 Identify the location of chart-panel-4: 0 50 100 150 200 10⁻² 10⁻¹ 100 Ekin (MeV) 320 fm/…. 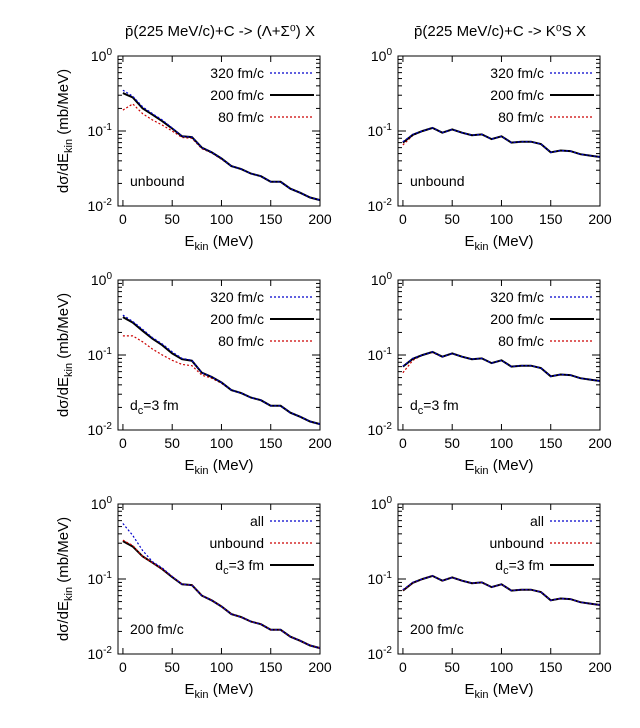
(490, 374).